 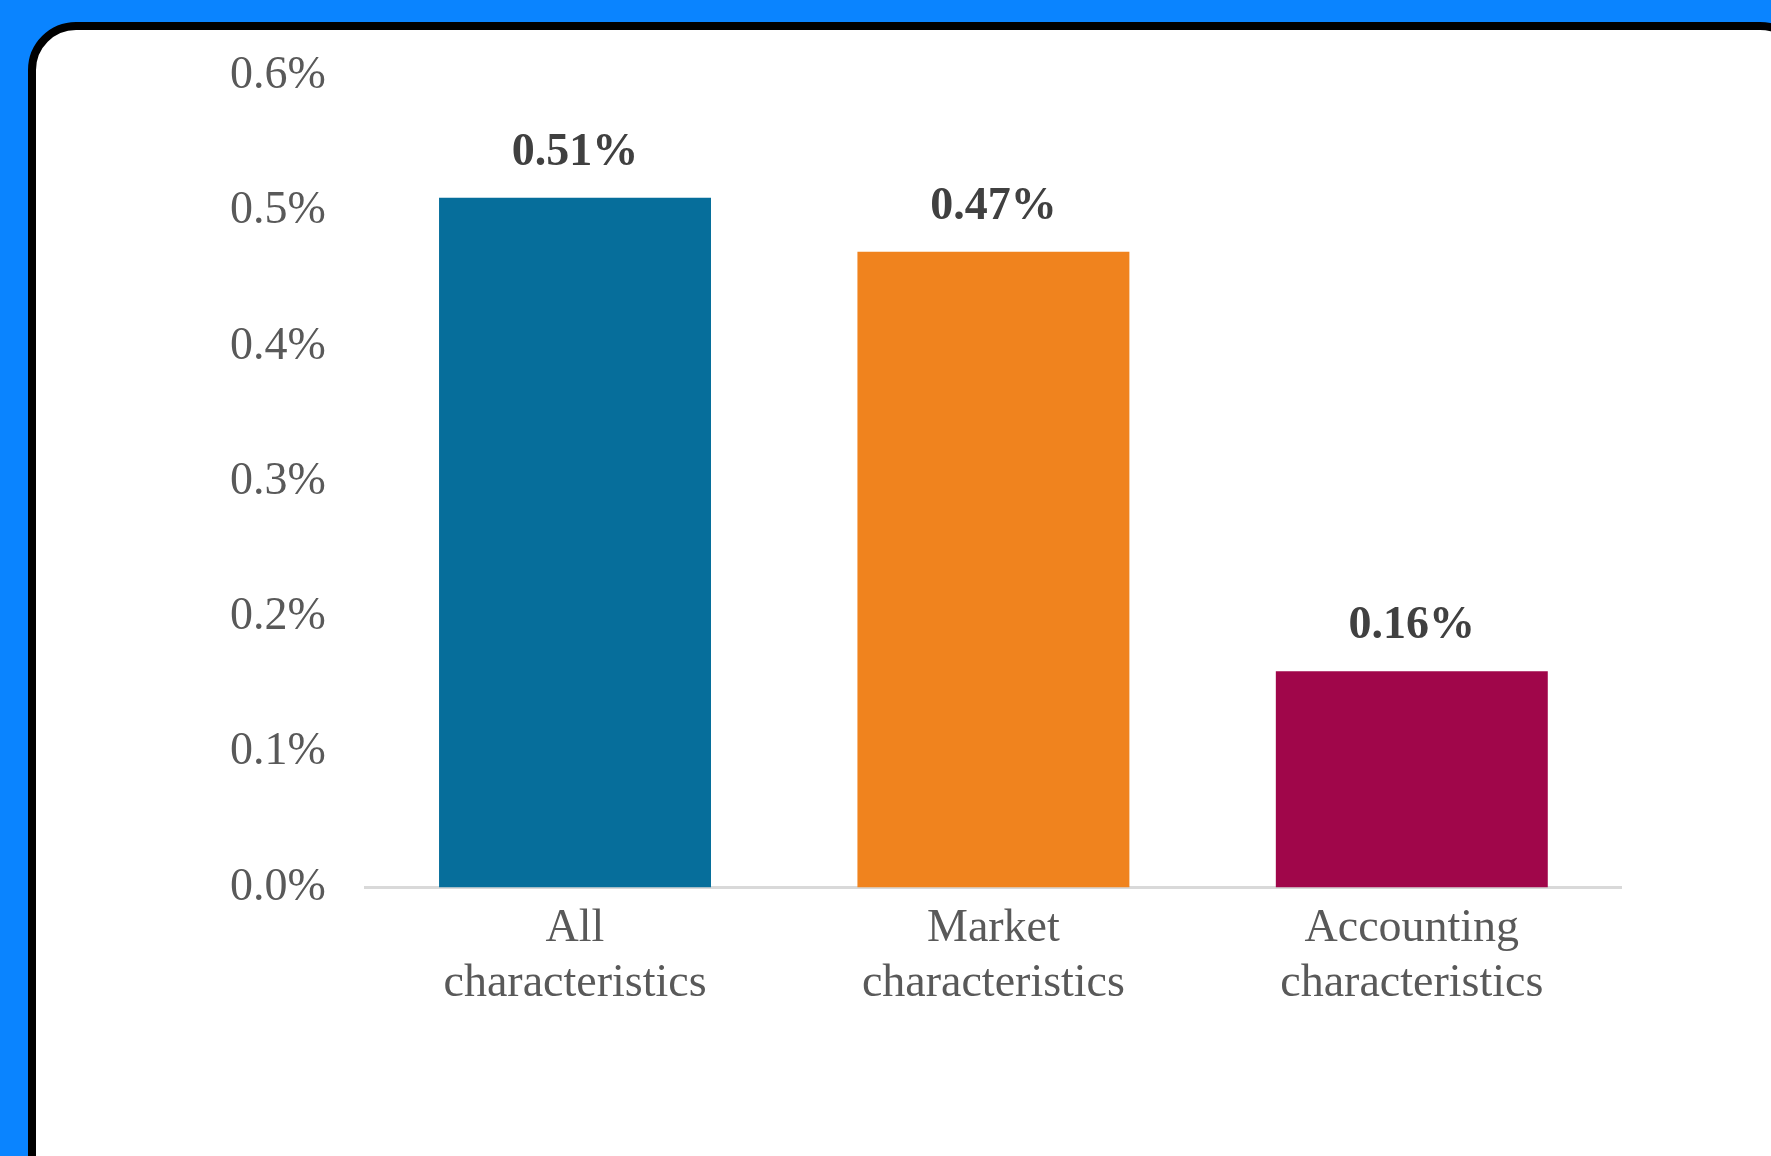 I want to click on data-label: 0.16%, so click(x=1412, y=623).